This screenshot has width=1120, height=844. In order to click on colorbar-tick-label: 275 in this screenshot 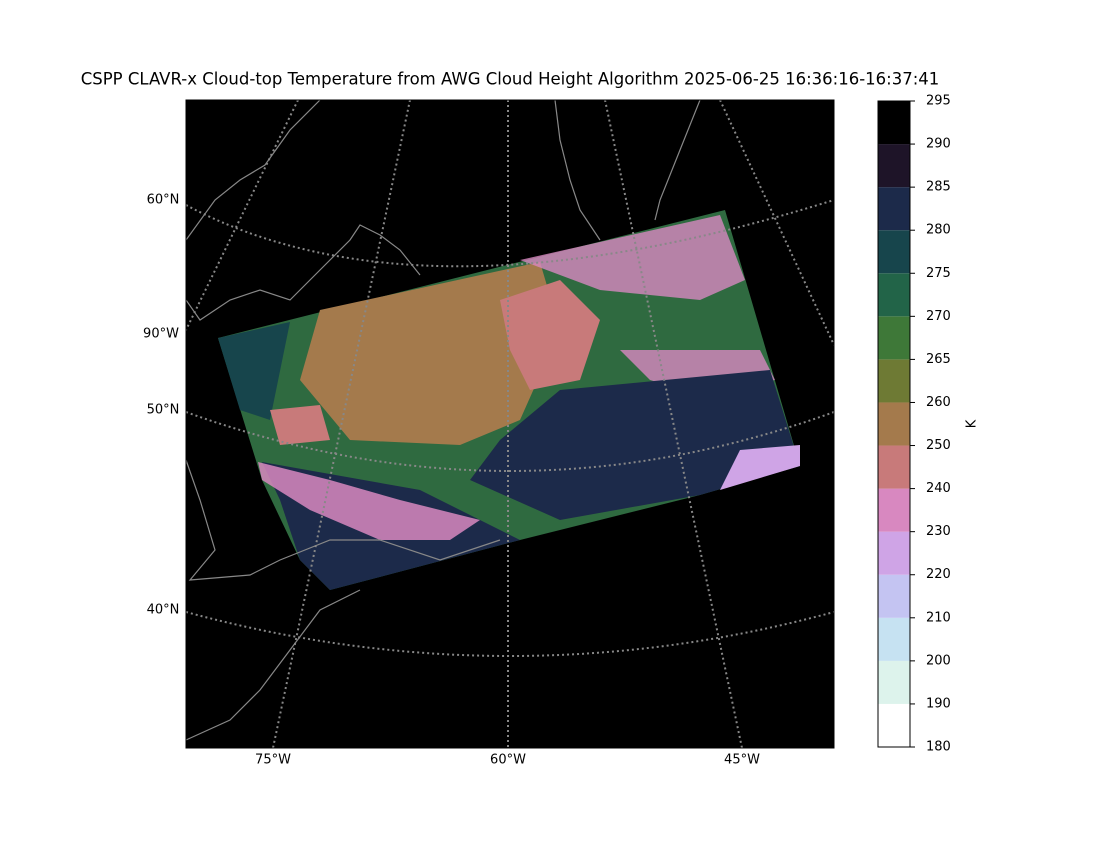, I will do `click(938, 273)`.